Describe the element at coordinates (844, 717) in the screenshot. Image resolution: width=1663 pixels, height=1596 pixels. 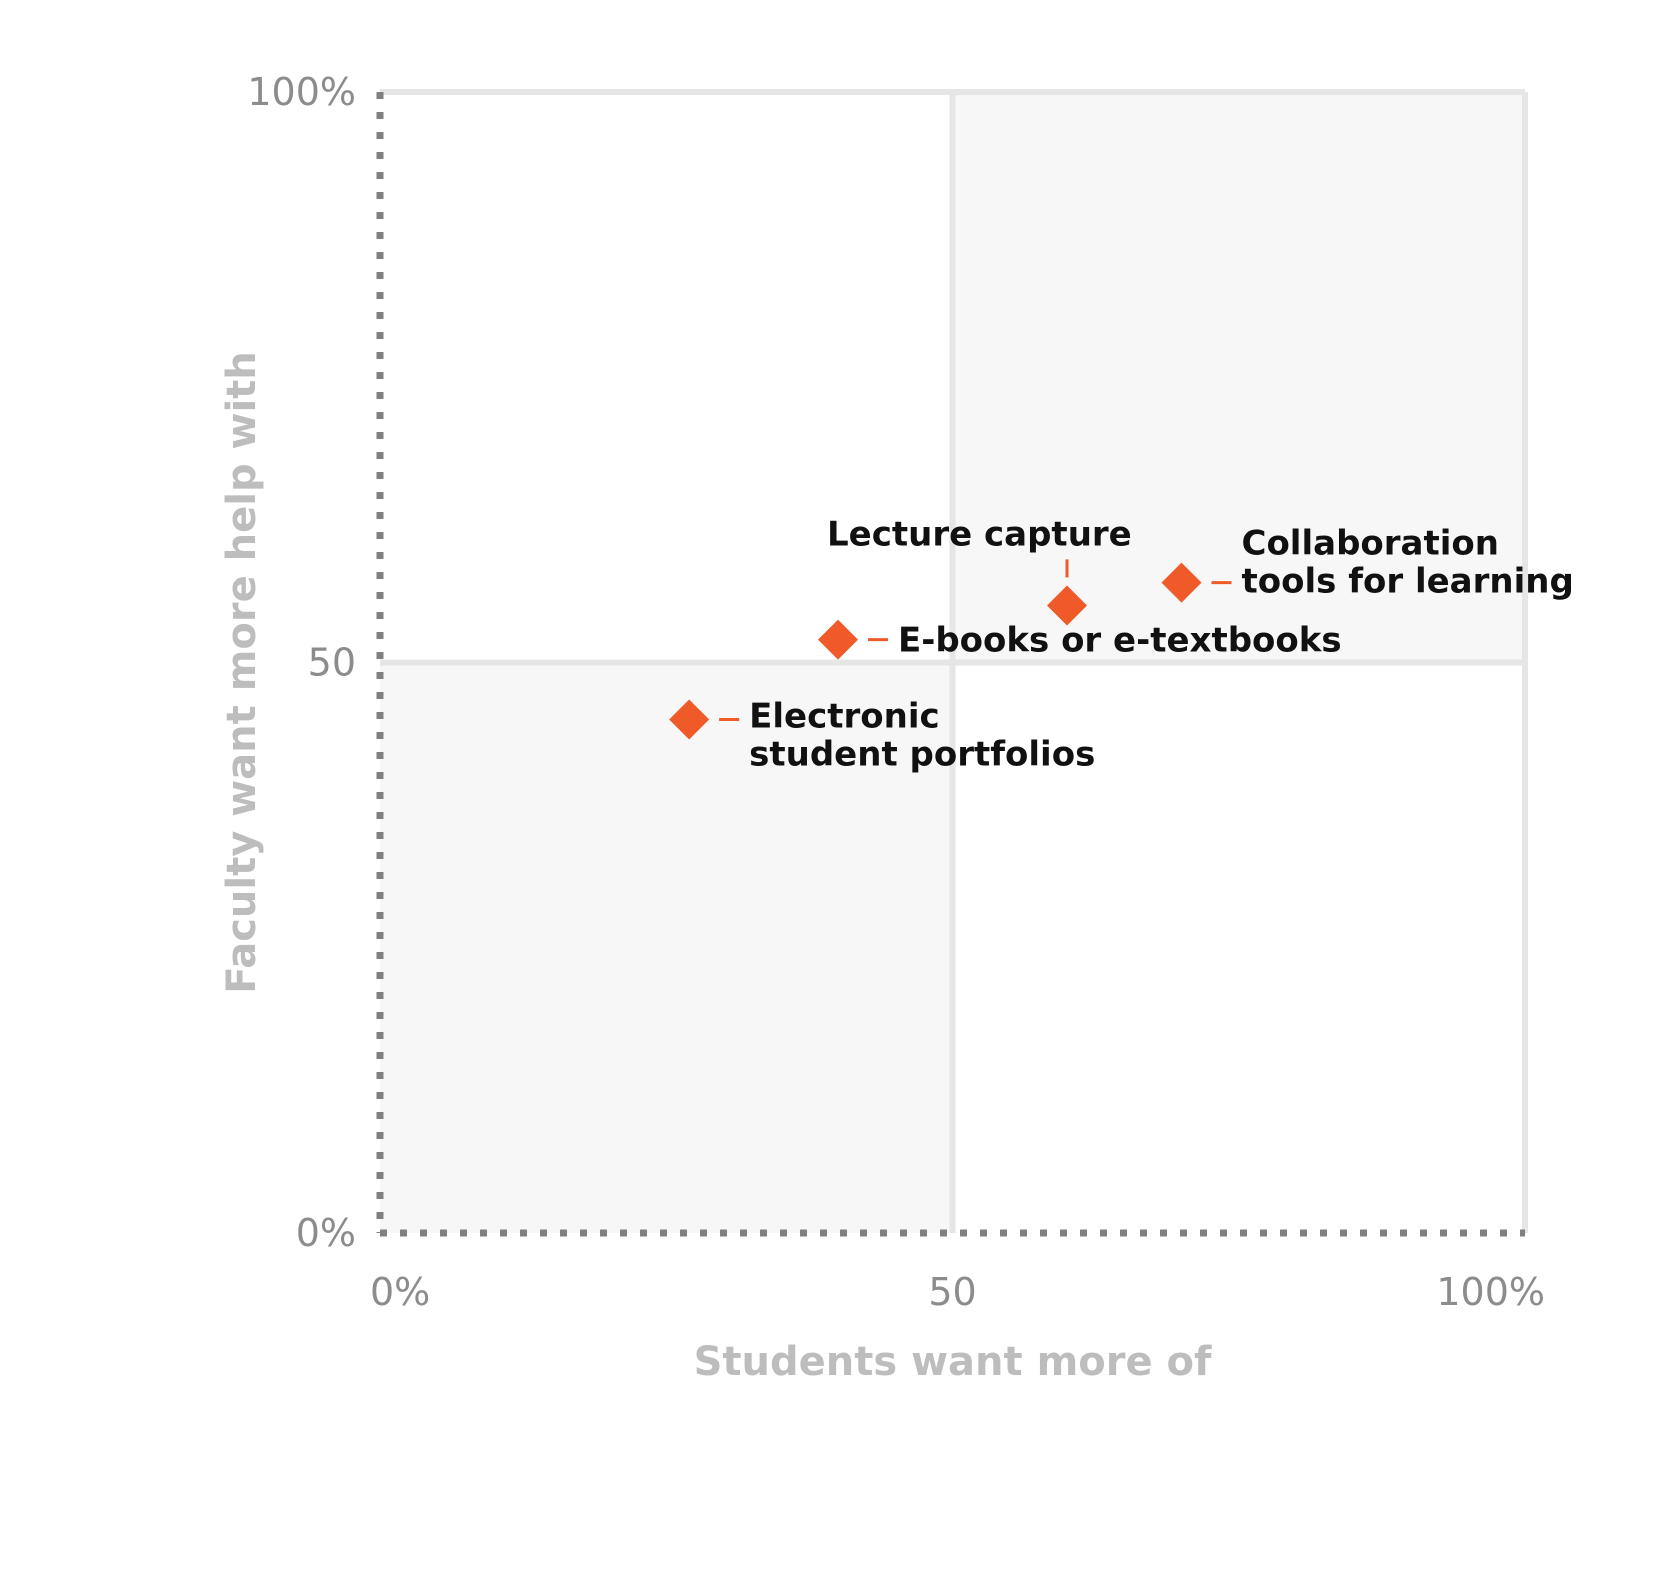
I see `point-label-line: Electronic` at that location.